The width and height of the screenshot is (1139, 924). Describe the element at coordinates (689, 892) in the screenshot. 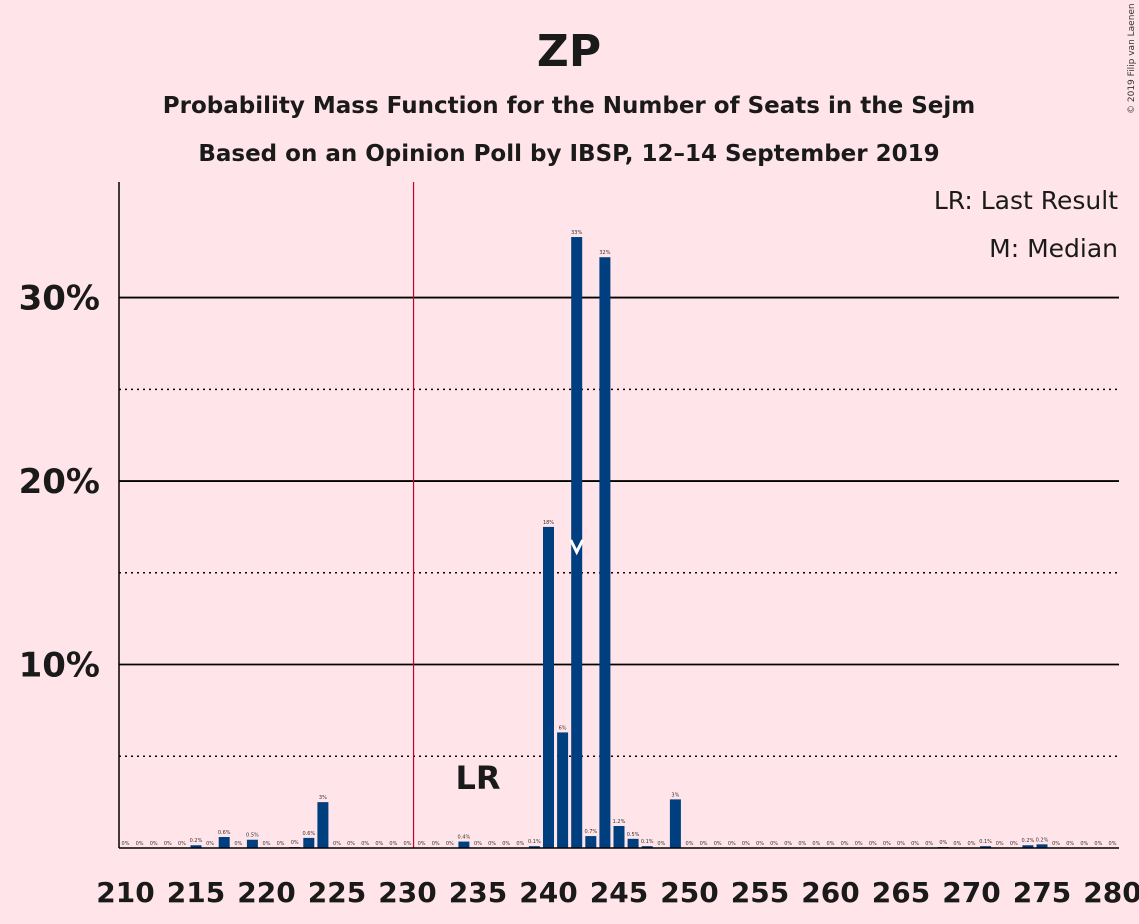

I see `x-tick-label: 250` at that location.